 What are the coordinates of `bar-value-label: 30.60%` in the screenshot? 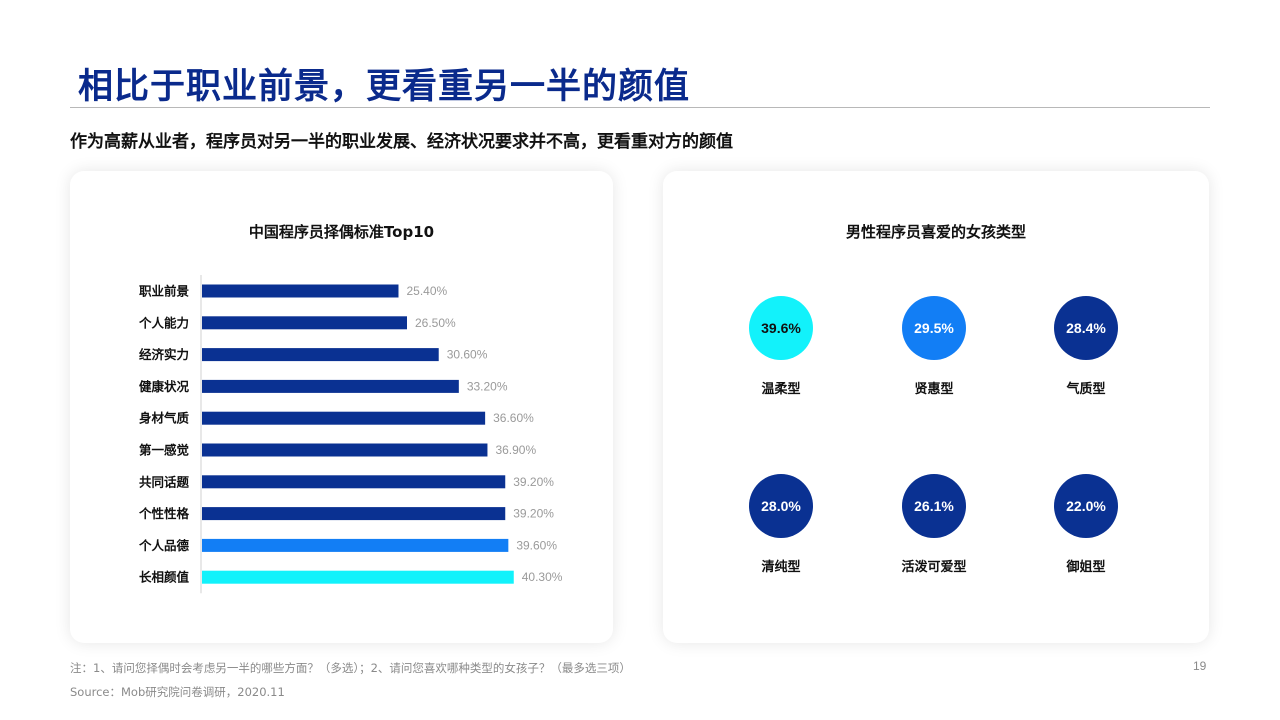 It's located at (467, 355).